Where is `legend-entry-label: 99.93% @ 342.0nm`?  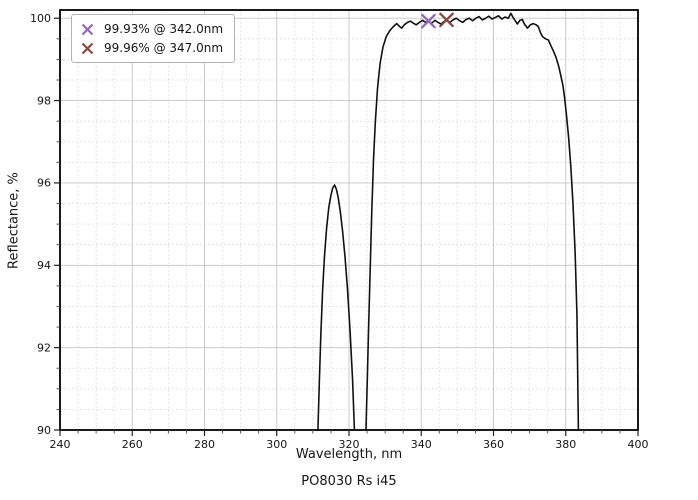 legend-entry-label: 99.93% @ 342.0nm is located at coordinates (164, 29).